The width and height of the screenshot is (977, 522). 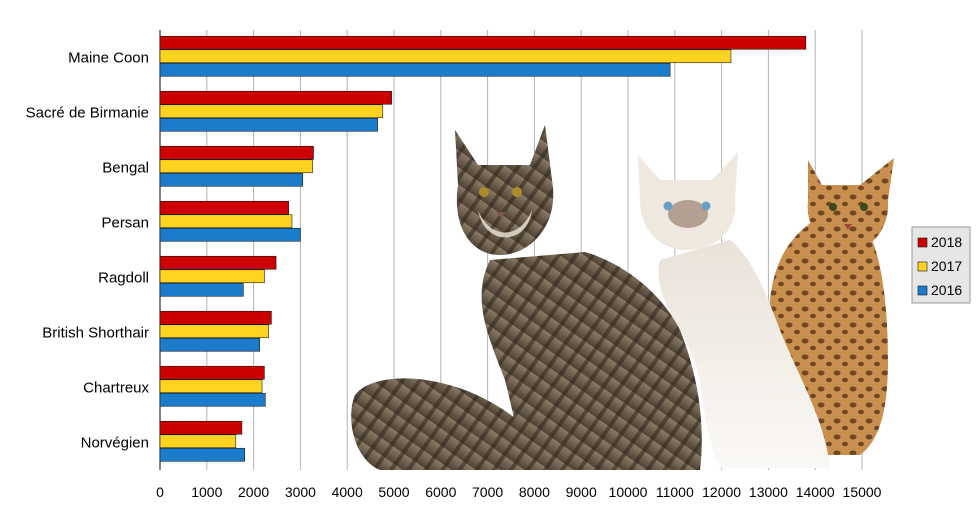 I want to click on legend-label-2017: 2017, so click(x=946, y=266).